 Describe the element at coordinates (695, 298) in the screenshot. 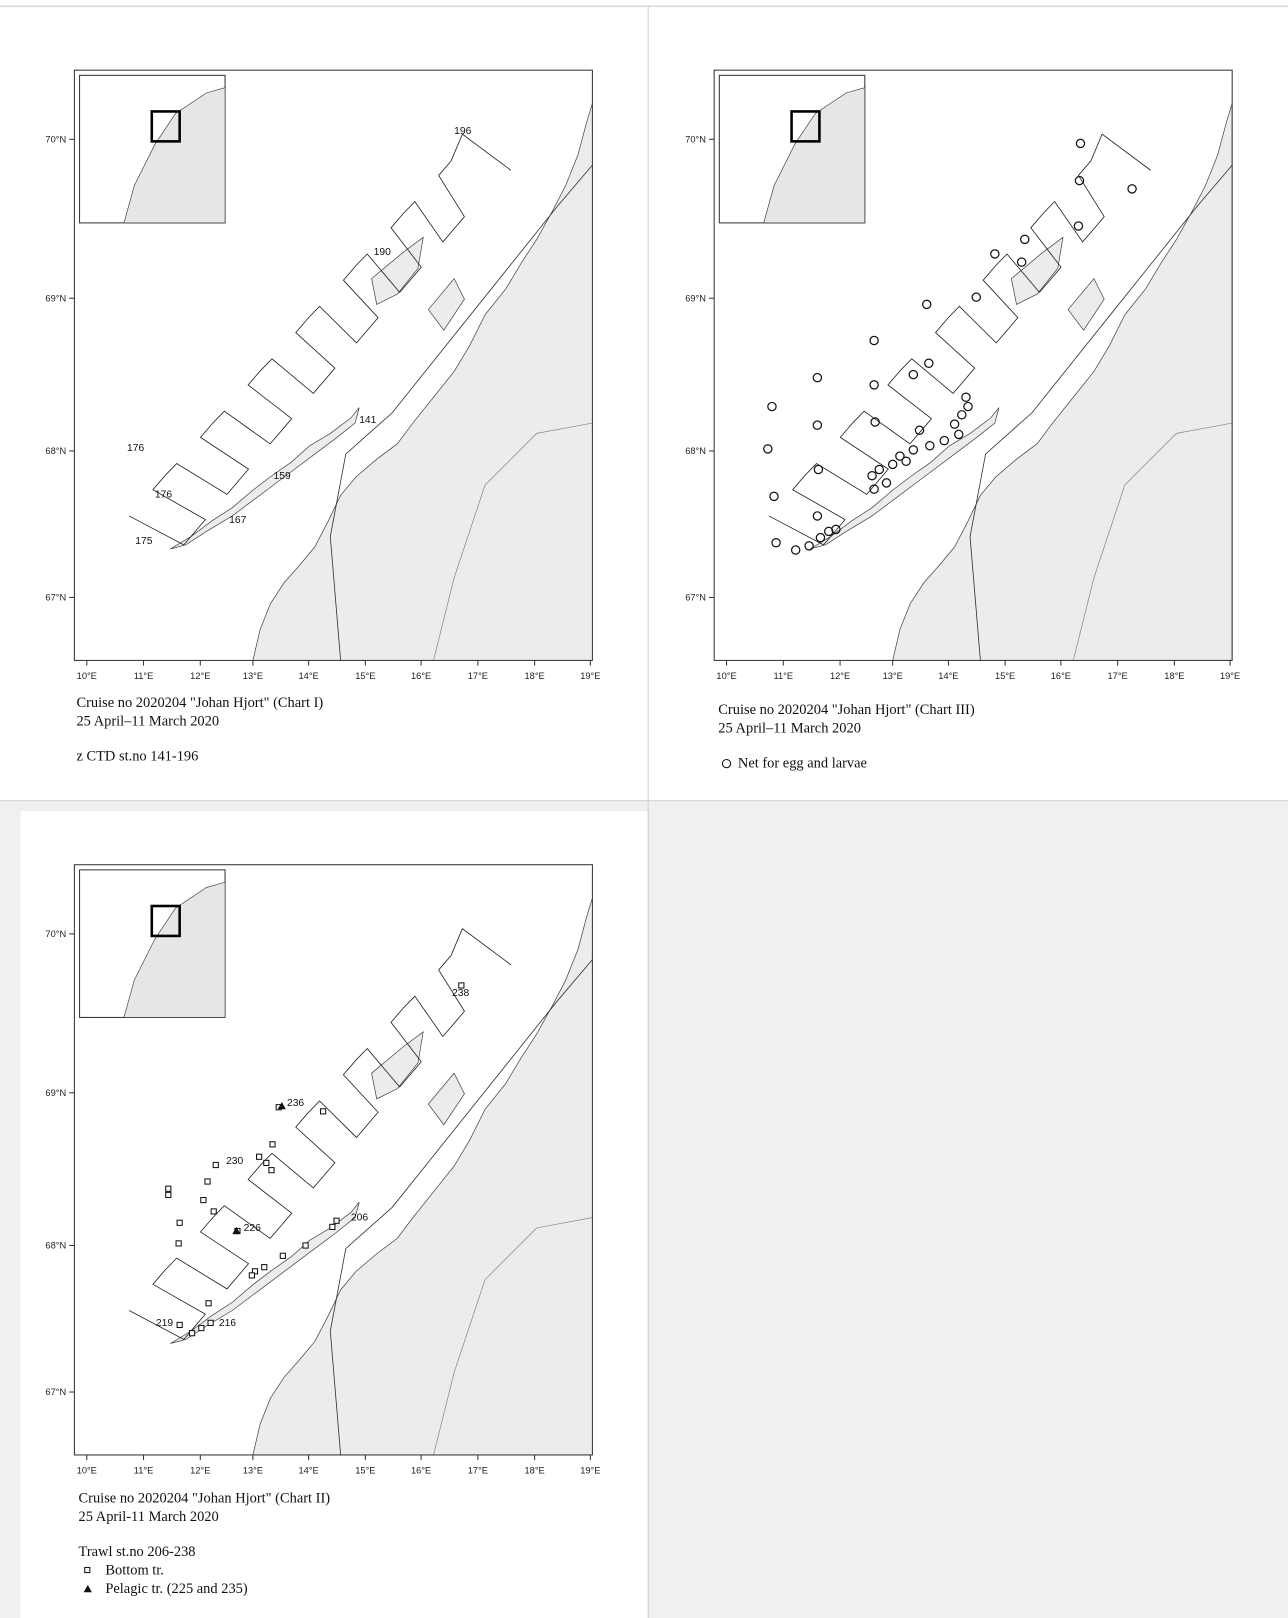

I see `y-tick-label: 69°N` at that location.